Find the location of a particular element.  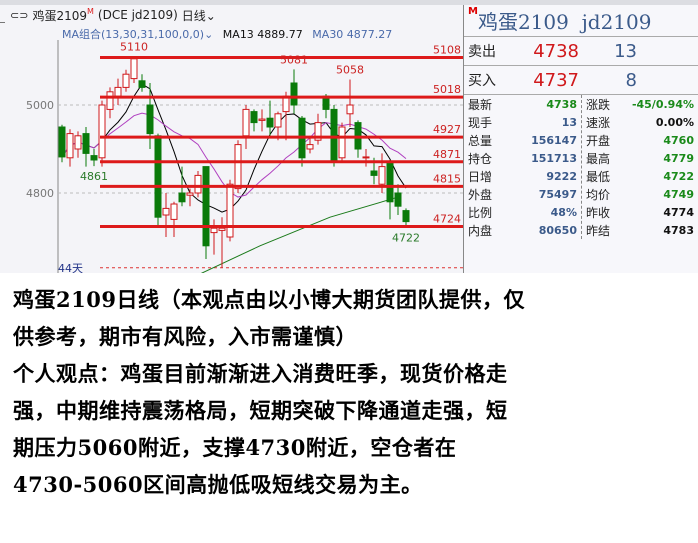

quote-row: 涨跌 -45/0.94% is located at coordinates (640, 104).